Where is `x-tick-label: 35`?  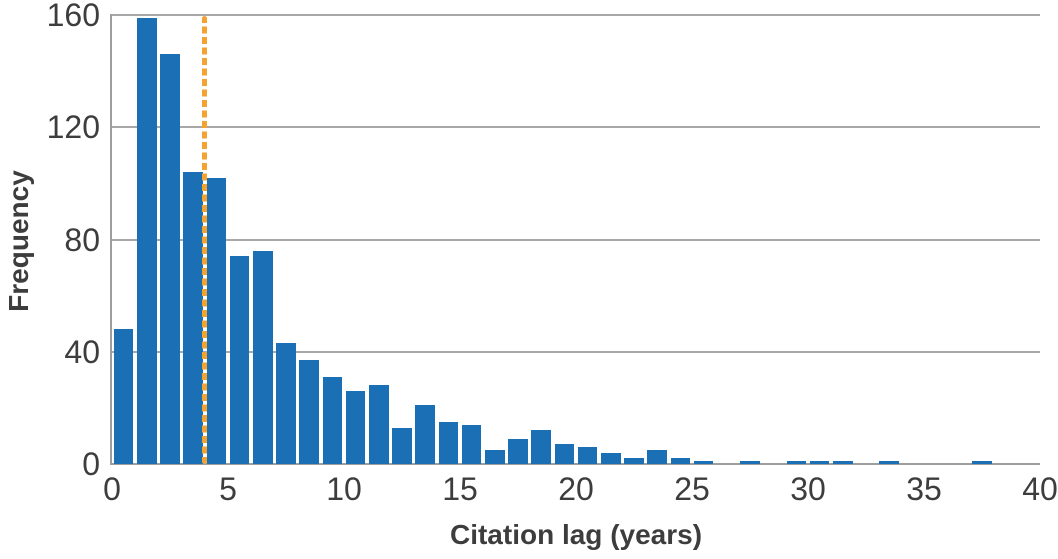
x-tick-label: 35 is located at coordinates (924, 489).